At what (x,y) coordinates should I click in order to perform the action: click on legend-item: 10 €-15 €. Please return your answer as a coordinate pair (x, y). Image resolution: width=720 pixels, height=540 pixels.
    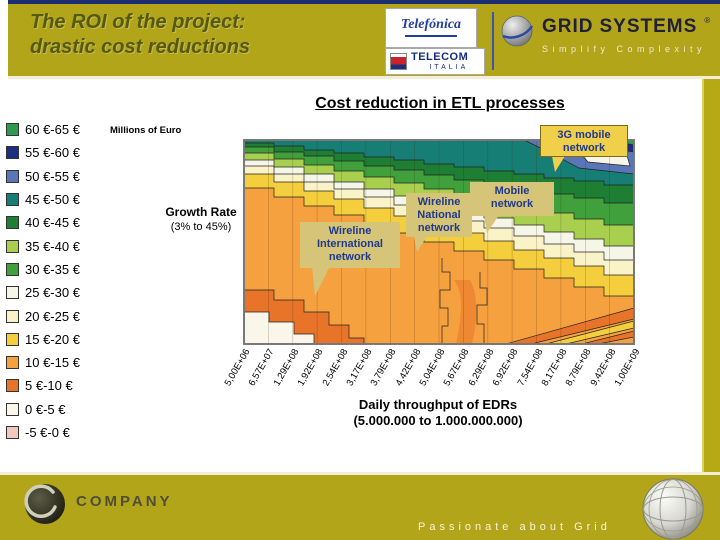
    Looking at the image, I should click on (43, 362).